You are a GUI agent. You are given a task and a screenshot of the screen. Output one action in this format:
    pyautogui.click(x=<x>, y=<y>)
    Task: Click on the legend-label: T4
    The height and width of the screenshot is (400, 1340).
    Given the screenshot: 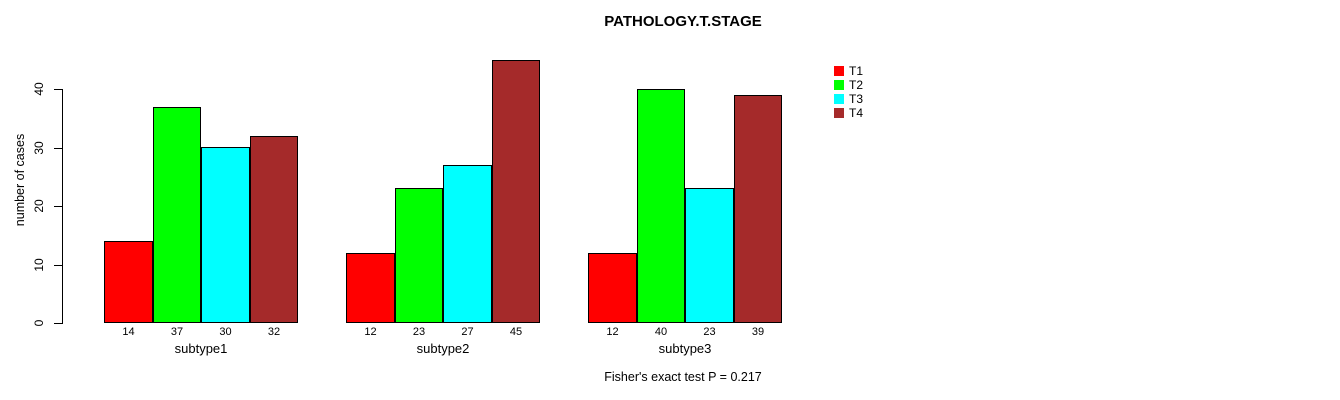 What is the action you would take?
    pyautogui.click(x=856, y=113)
    